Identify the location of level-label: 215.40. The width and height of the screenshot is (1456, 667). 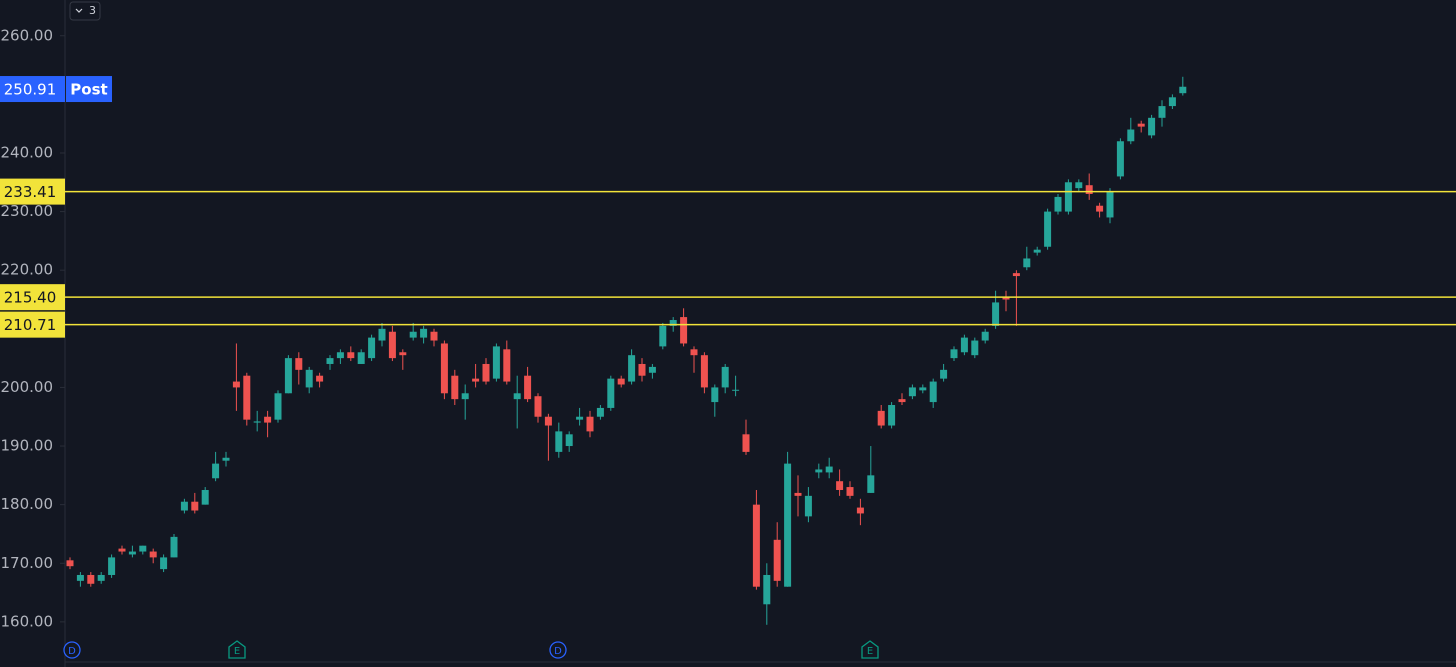
(30, 298).